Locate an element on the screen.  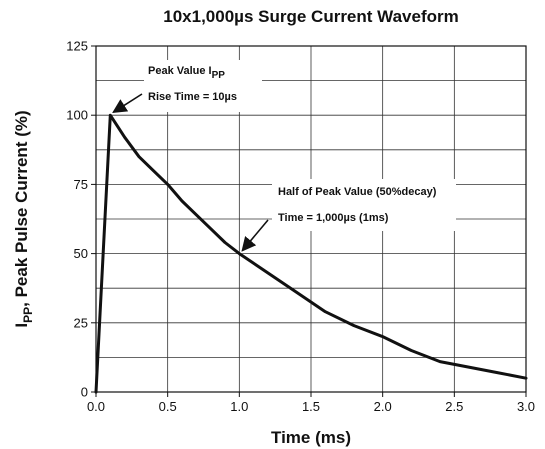
x-tick-label-1: 0.5 is located at coordinates (168, 406).